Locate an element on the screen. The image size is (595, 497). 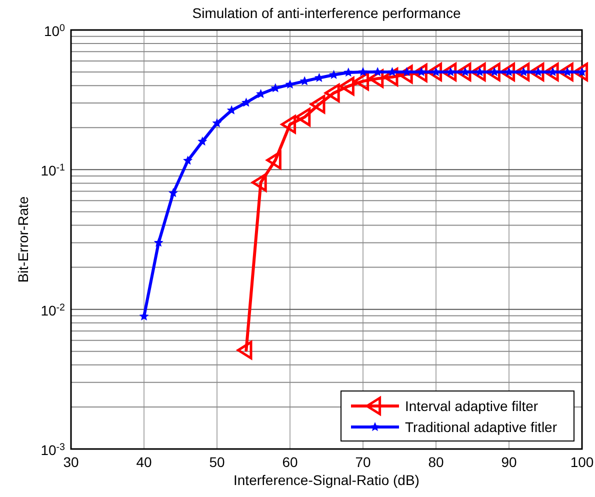
y-axis-title: Bit-Error-Rate is located at coordinates (23, 239).